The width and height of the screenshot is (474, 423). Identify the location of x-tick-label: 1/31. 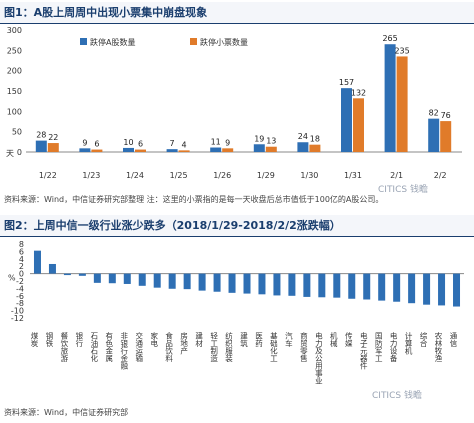
(353, 175).